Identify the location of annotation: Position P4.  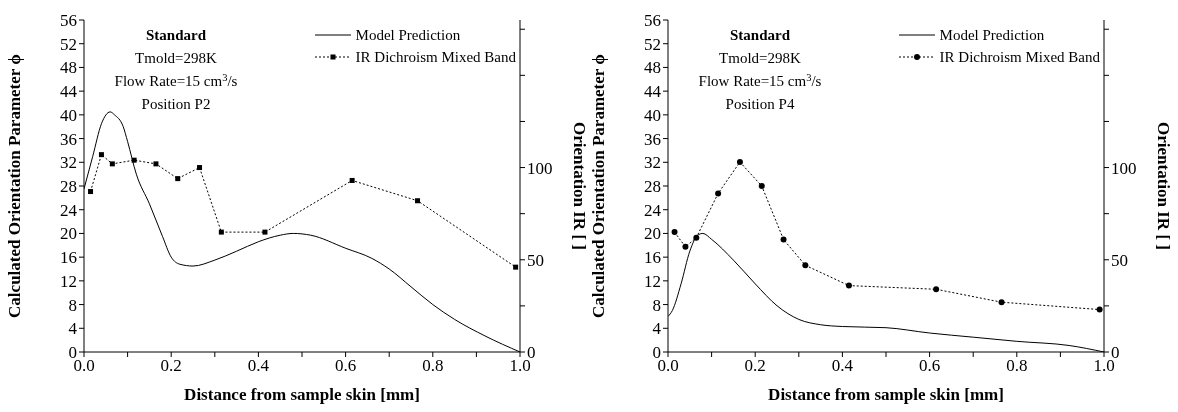
(760, 104).